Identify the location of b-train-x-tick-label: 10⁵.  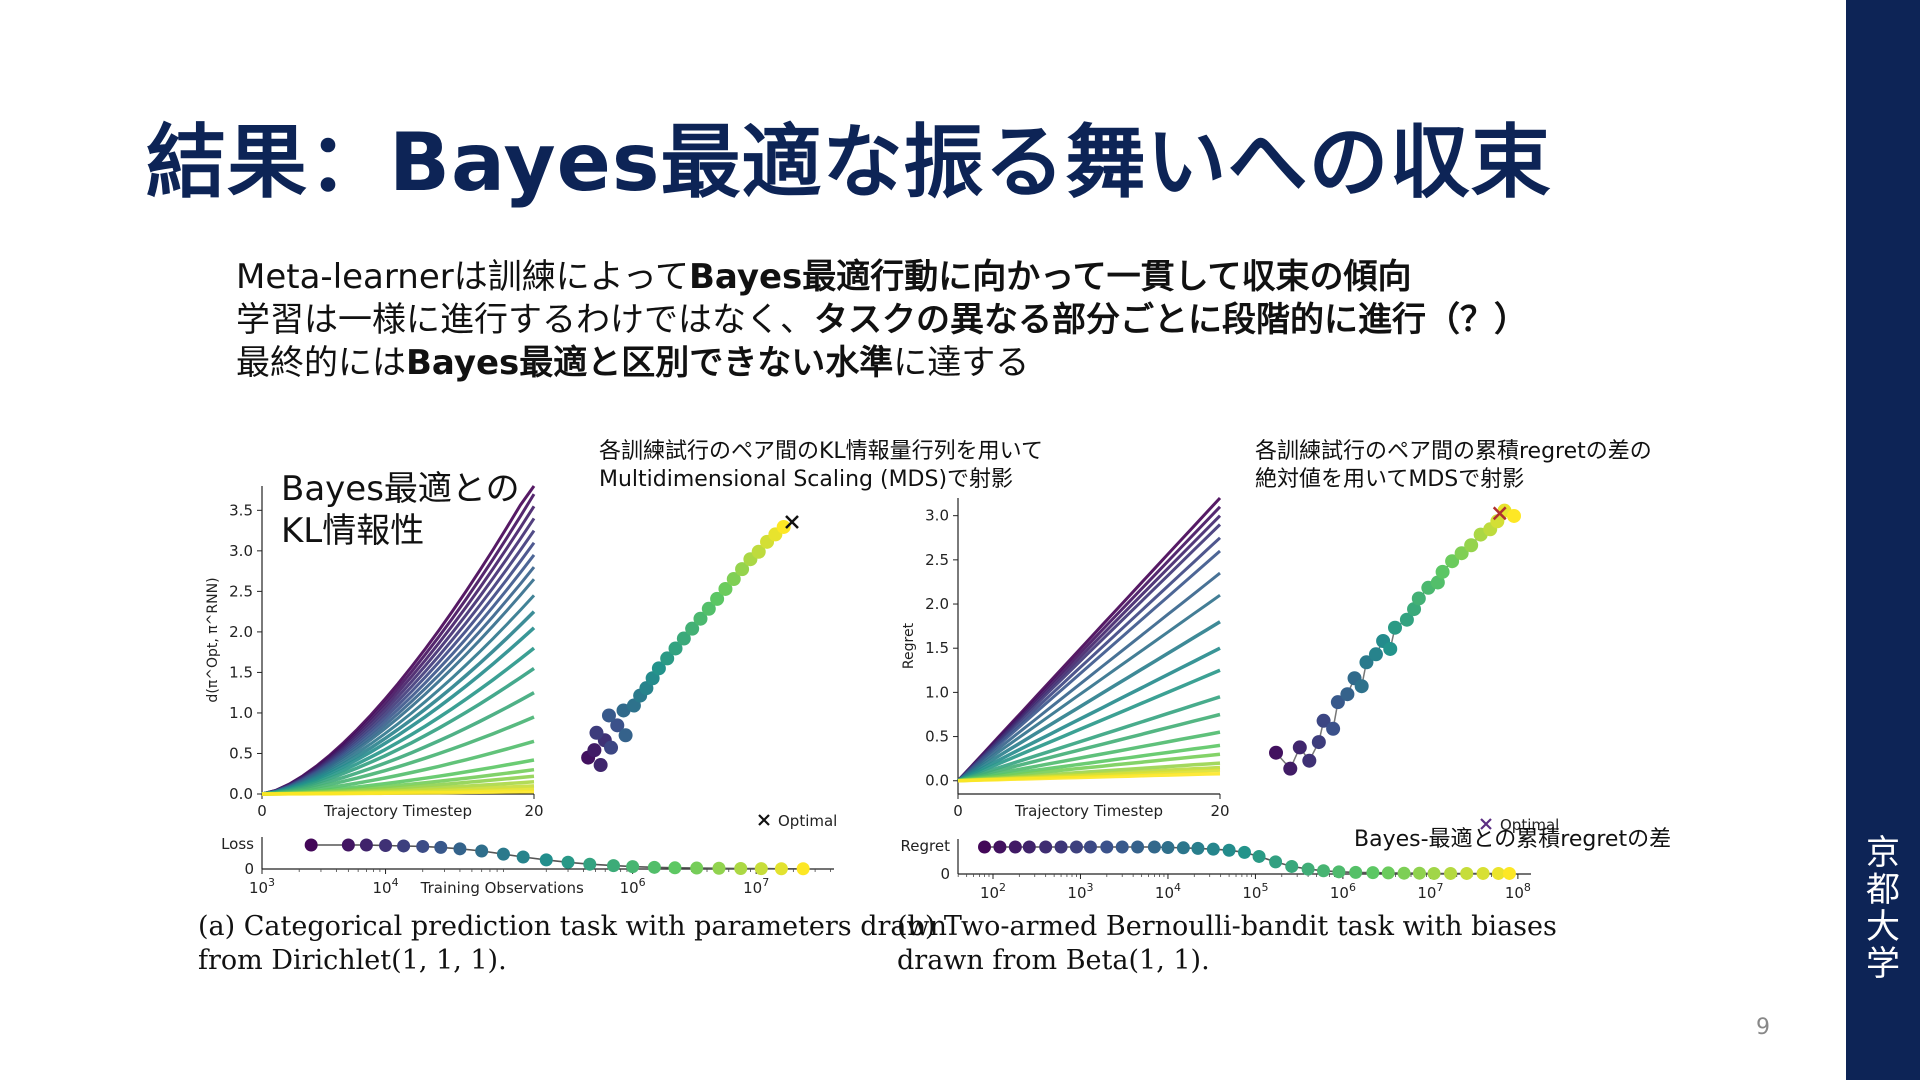
(1255, 891).